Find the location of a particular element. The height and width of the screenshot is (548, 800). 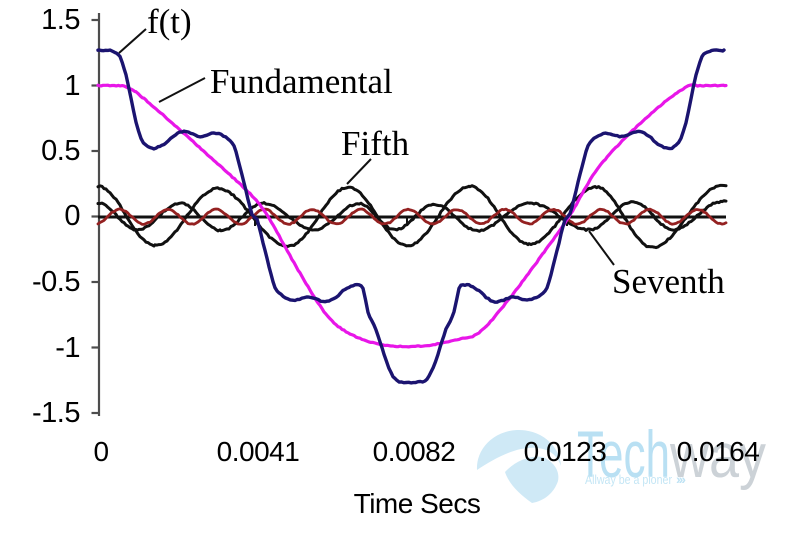

svg-text: Tech is located at coordinates (623, 454).